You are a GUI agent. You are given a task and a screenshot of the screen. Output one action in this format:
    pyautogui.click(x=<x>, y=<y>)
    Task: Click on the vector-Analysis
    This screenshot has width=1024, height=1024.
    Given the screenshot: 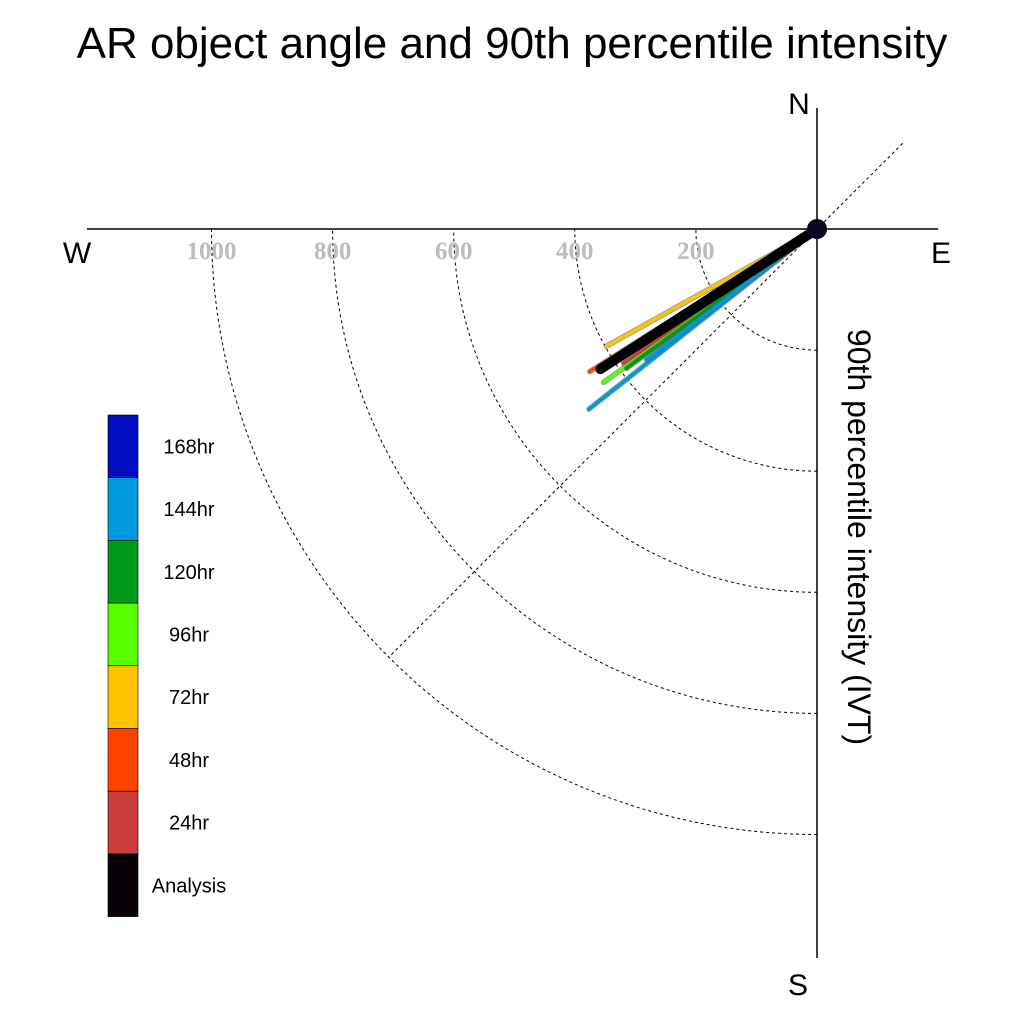 What is the action you would take?
    pyautogui.click(x=708, y=299)
    